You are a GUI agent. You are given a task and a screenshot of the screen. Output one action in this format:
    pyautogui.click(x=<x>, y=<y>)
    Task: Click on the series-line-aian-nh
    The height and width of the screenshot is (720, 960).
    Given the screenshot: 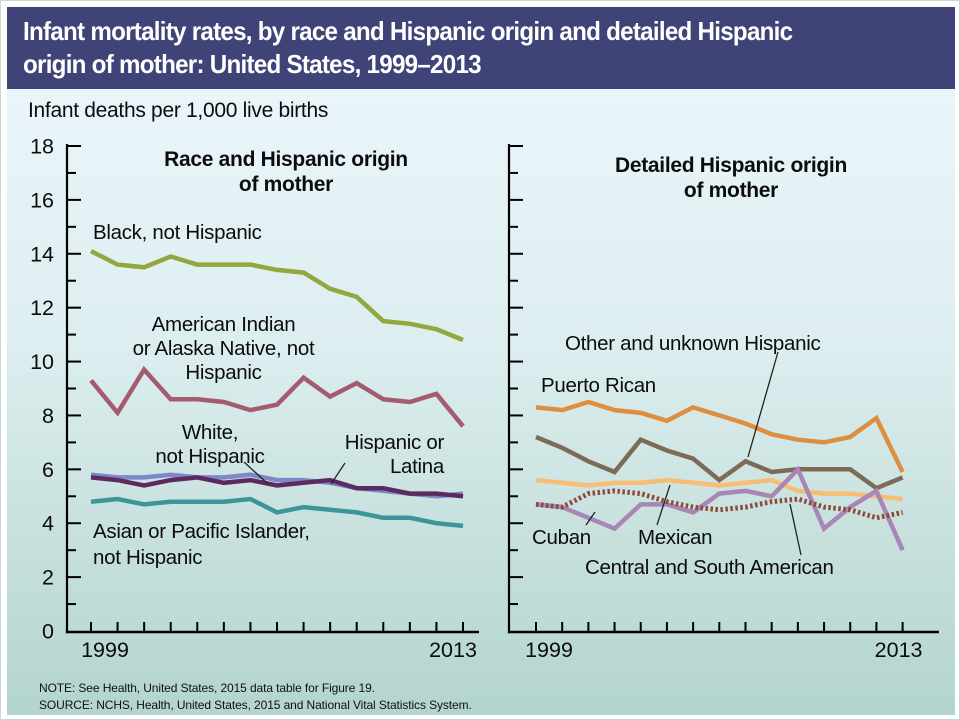 What is the action you would take?
    pyautogui.click(x=277, y=396)
    